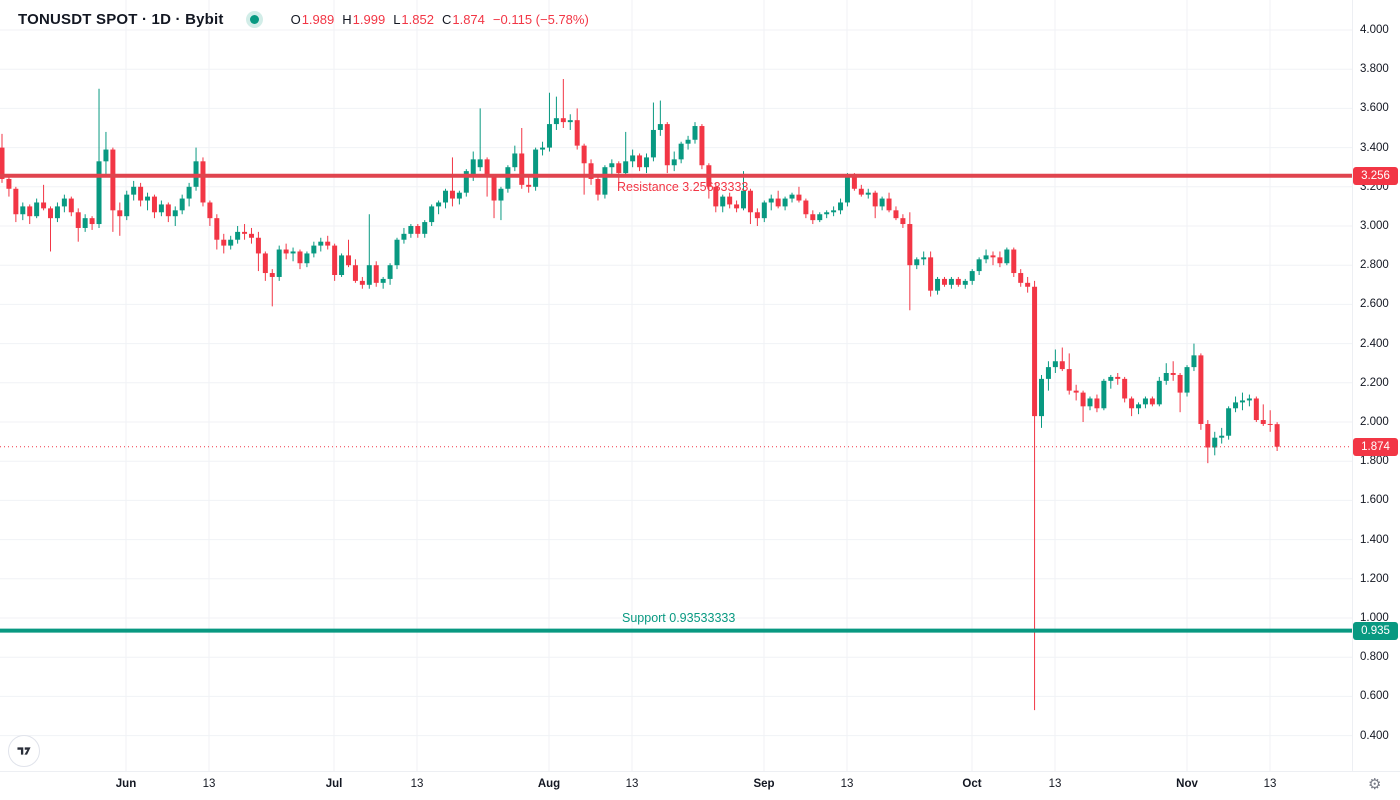 The image size is (1400, 800). What do you see at coordinates (683, 186) in the screenshot?
I see `resistance-line-label: Resistance 3.25633333` at bounding box center [683, 186].